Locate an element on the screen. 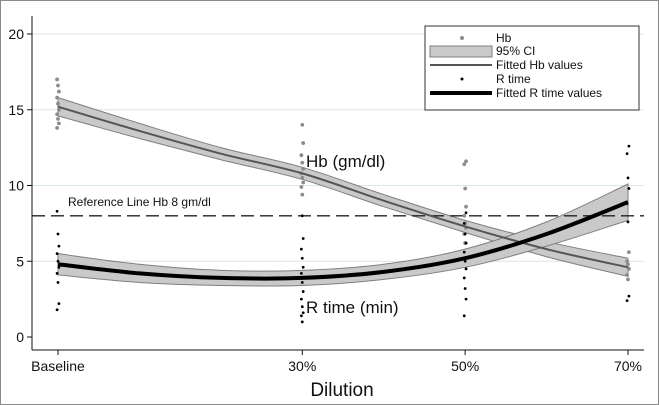 The width and height of the screenshot is (659, 405). legend-label-ci: 95% CI is located at coordinates (515, 51).